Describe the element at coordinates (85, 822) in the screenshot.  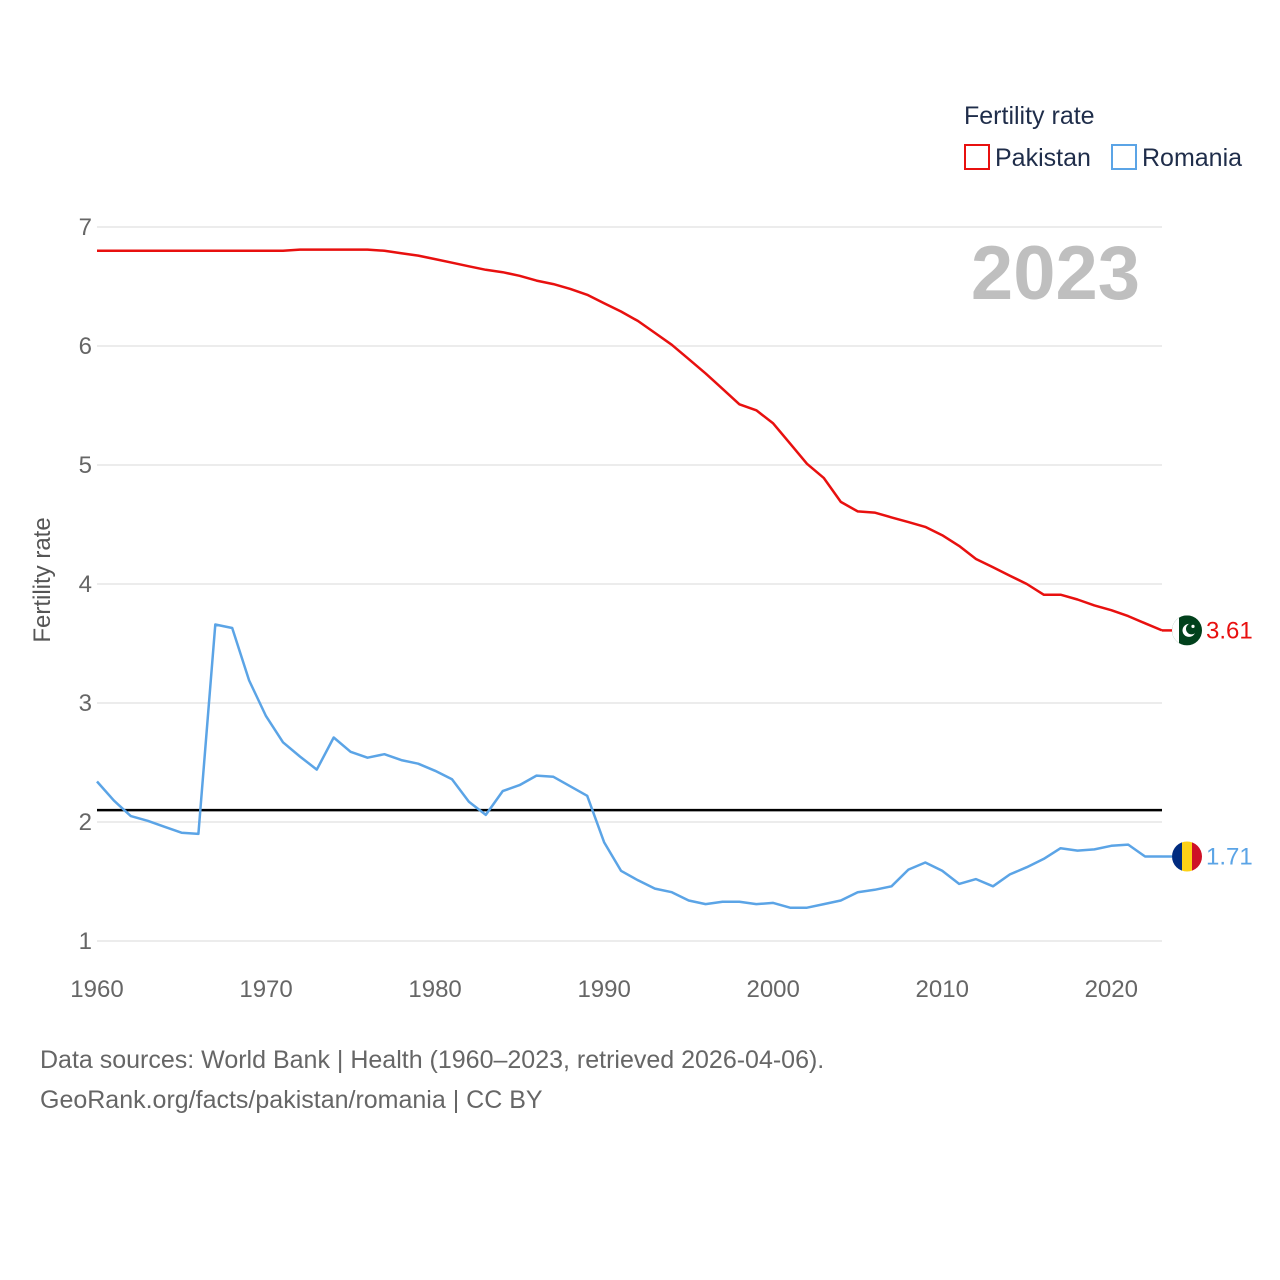
I see `y-tick-label: 2` at that location.